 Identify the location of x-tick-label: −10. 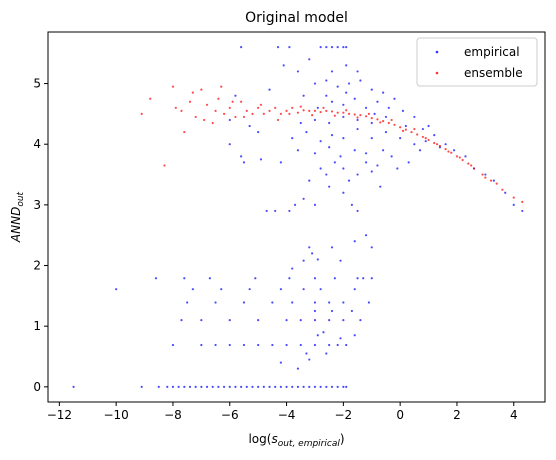
(115, 415).